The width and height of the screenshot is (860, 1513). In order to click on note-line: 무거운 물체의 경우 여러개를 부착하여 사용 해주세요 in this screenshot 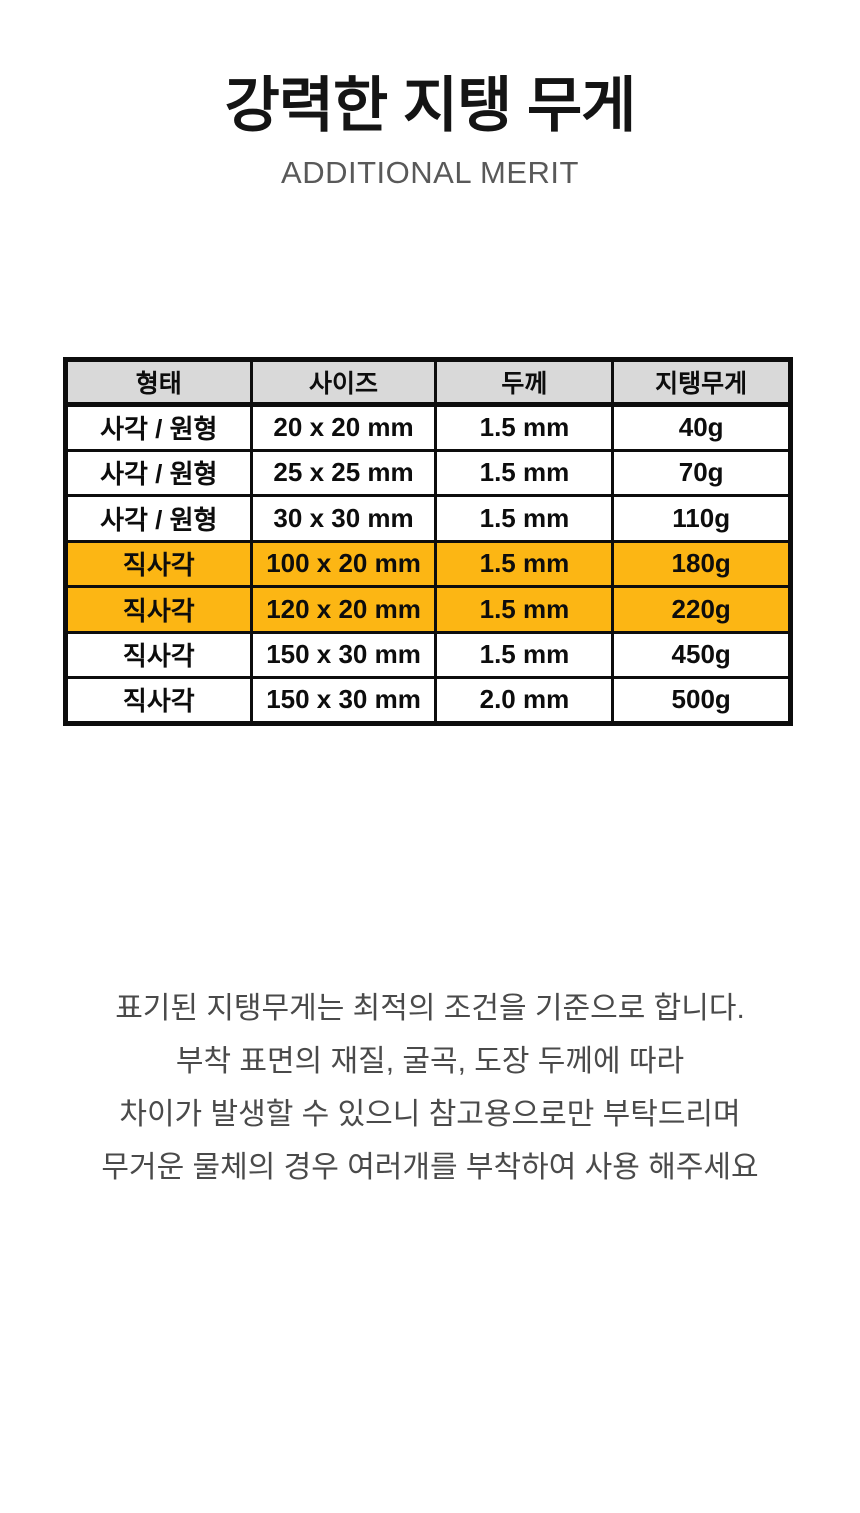, I will do `click(430, 1167)`.